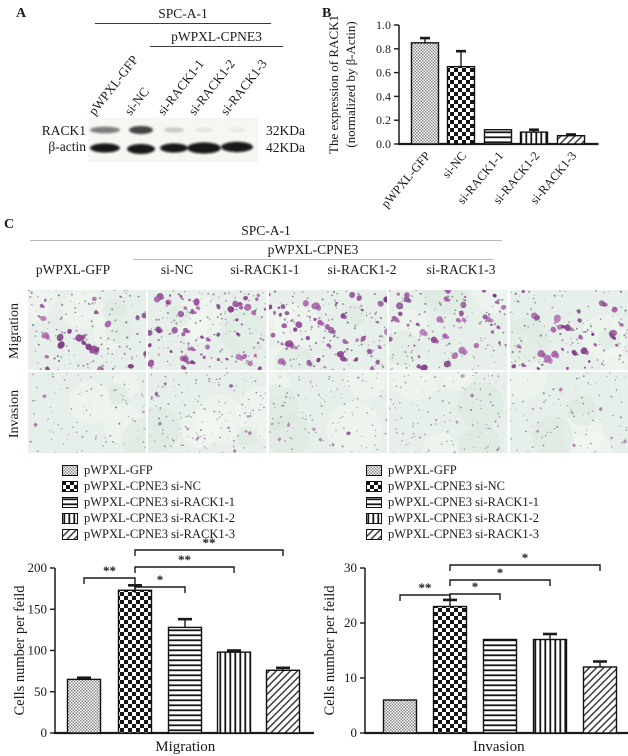 The image size is (628, 756). Describe the element at coordinates (461, 269) in the screenshot. I see `column-label-si-RACK1-3: si-RACK1-3` at that location.